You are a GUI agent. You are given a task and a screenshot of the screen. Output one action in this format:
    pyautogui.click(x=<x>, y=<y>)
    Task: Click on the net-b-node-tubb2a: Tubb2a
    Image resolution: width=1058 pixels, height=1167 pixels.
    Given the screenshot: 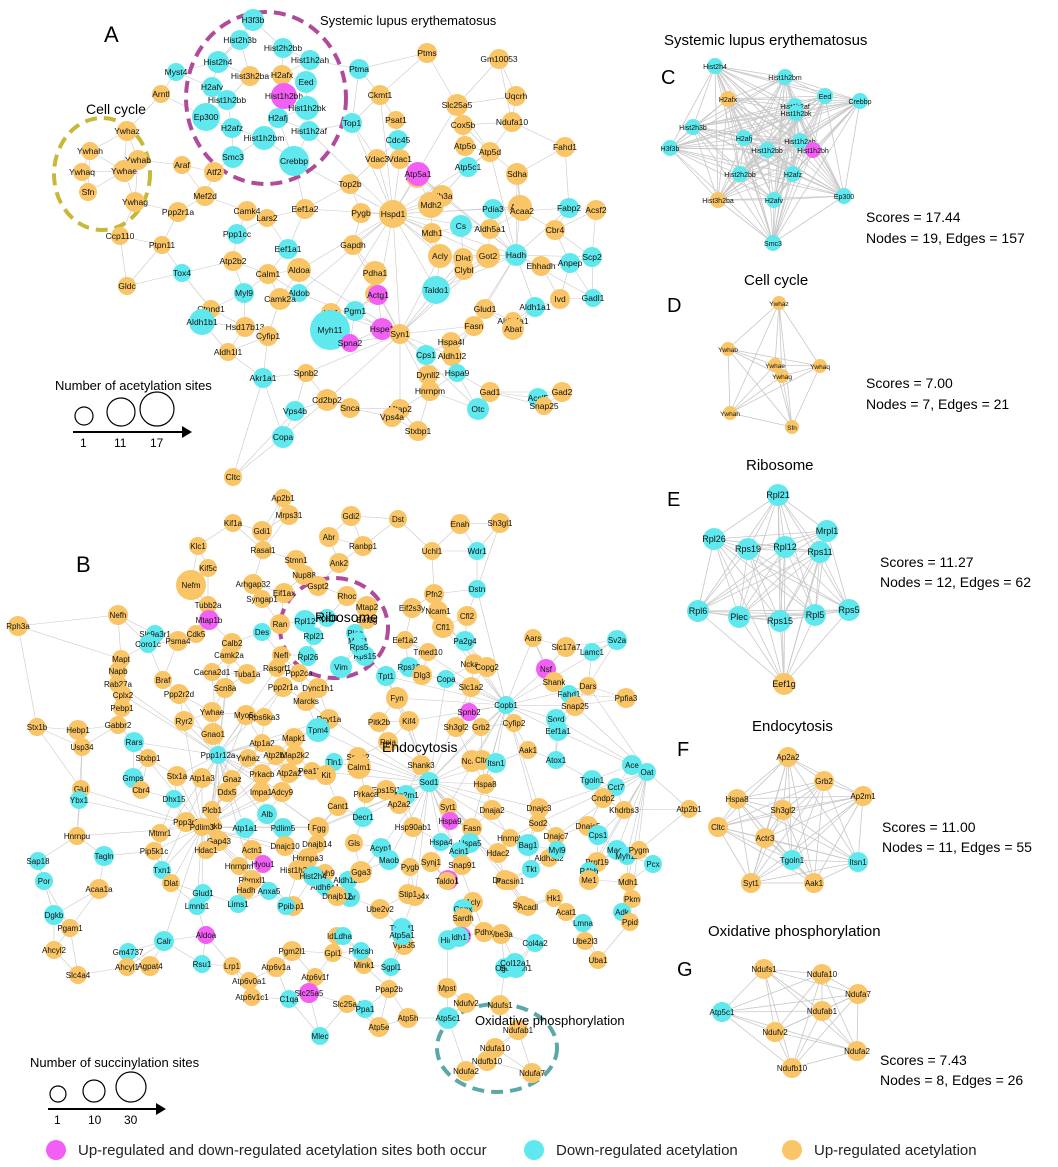 What is the action you would take?
    pyautogui.click(x=208, y=605)
    